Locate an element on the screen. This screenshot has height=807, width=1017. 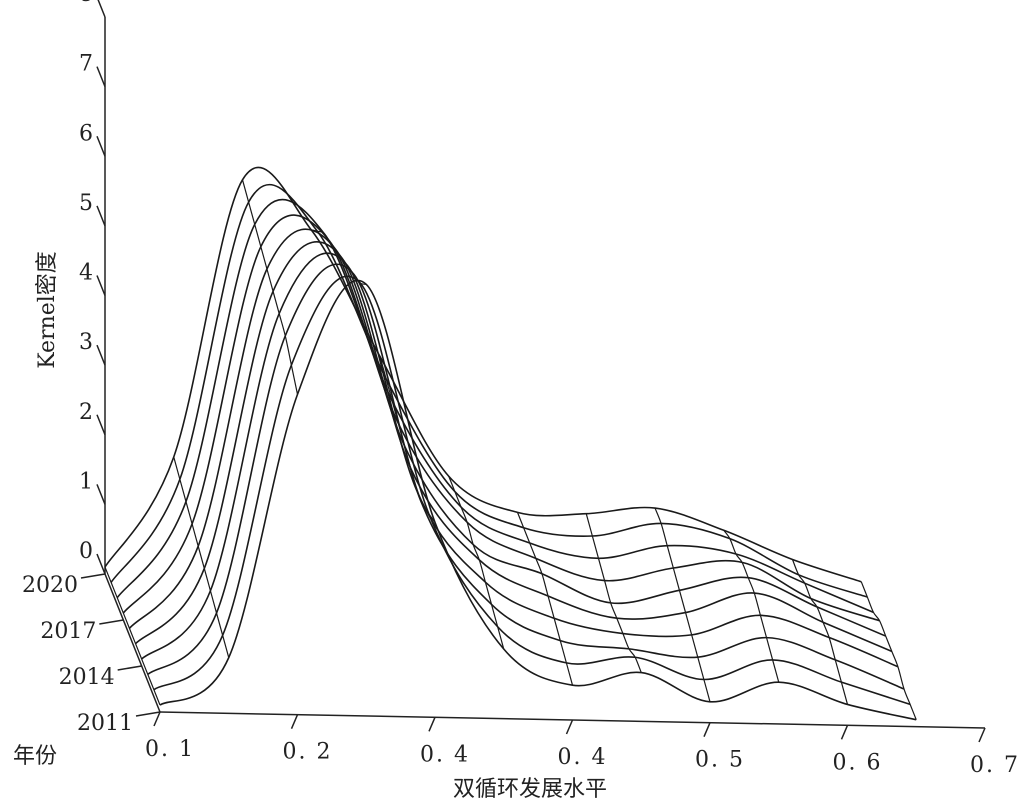
year-axis-title: 年份 is located at coordinates (35, 756).